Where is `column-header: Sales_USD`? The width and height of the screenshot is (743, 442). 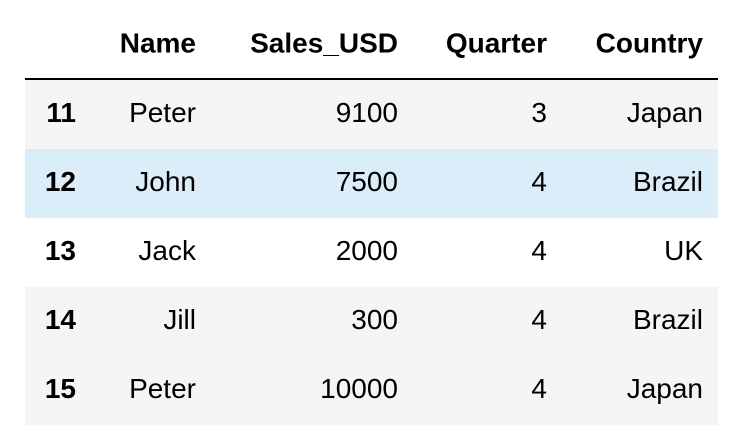 column-header: Sales_USD is located at coordinates (324, 42).